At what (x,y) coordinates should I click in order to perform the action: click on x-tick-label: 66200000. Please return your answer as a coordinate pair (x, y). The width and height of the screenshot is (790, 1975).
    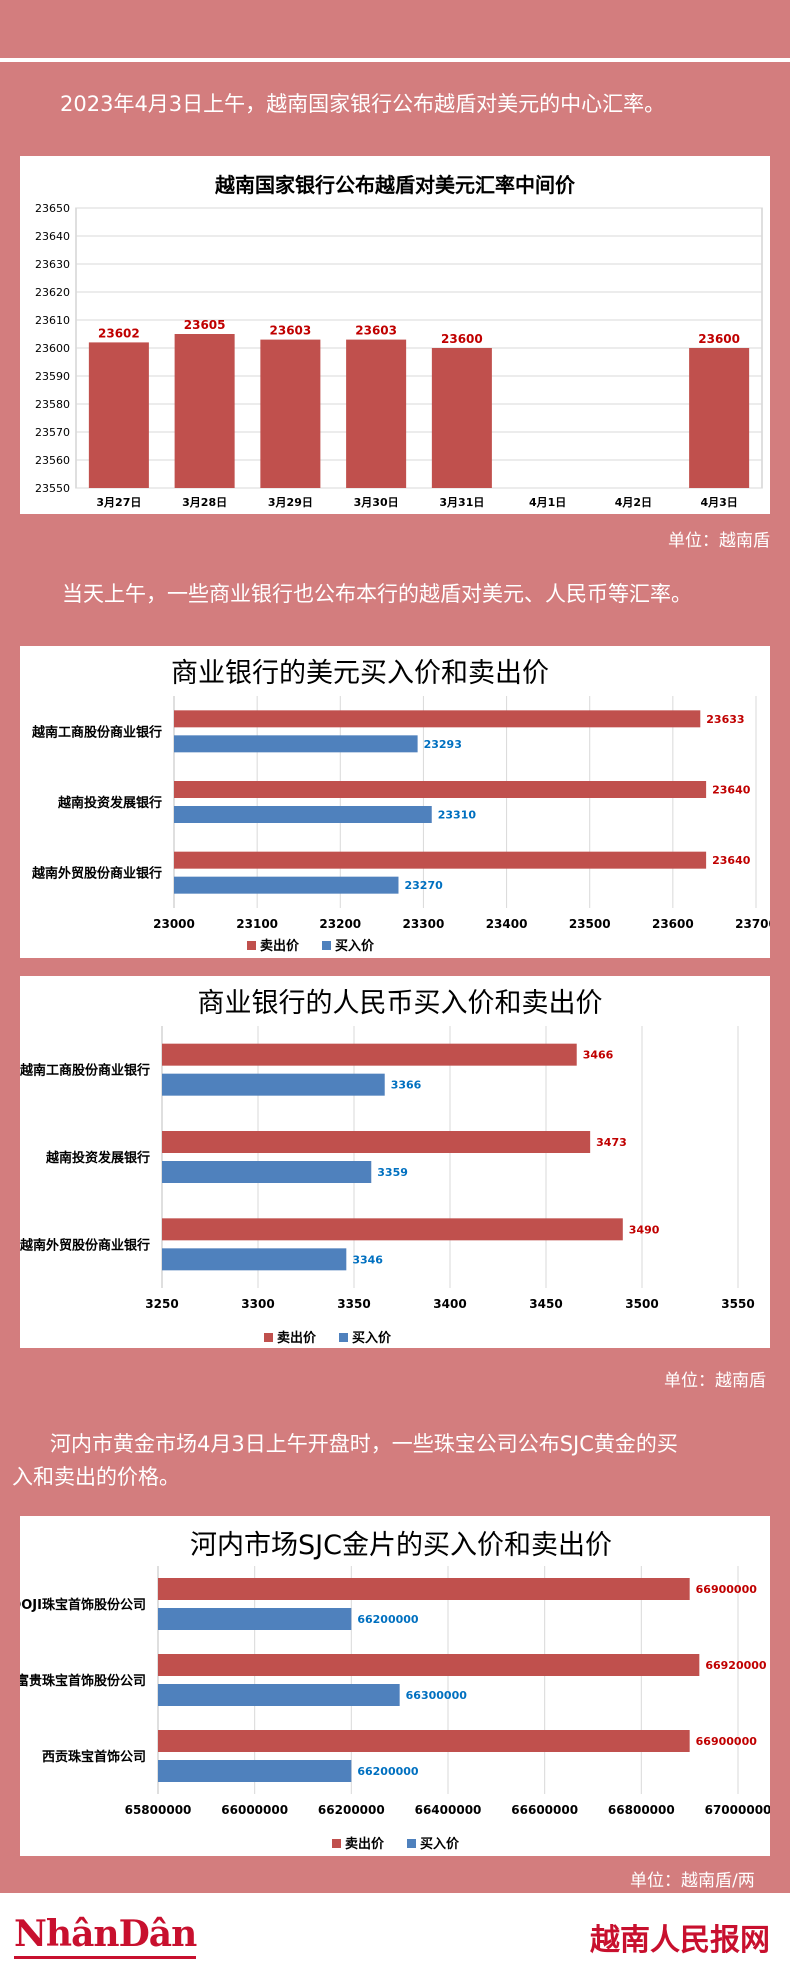
    Looking at the image, I should click on (351, 1810).